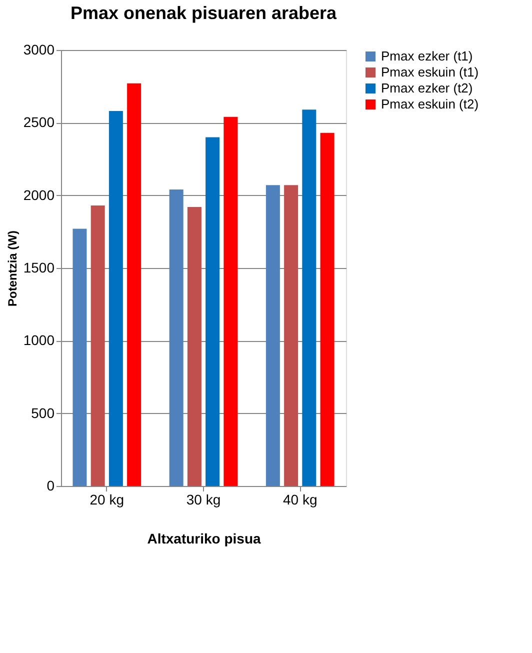 Image resolution: width=532 pixels, height=653 pixels. I want to click on legend-label: Pmax eskuin (t1), so click(430, 72).